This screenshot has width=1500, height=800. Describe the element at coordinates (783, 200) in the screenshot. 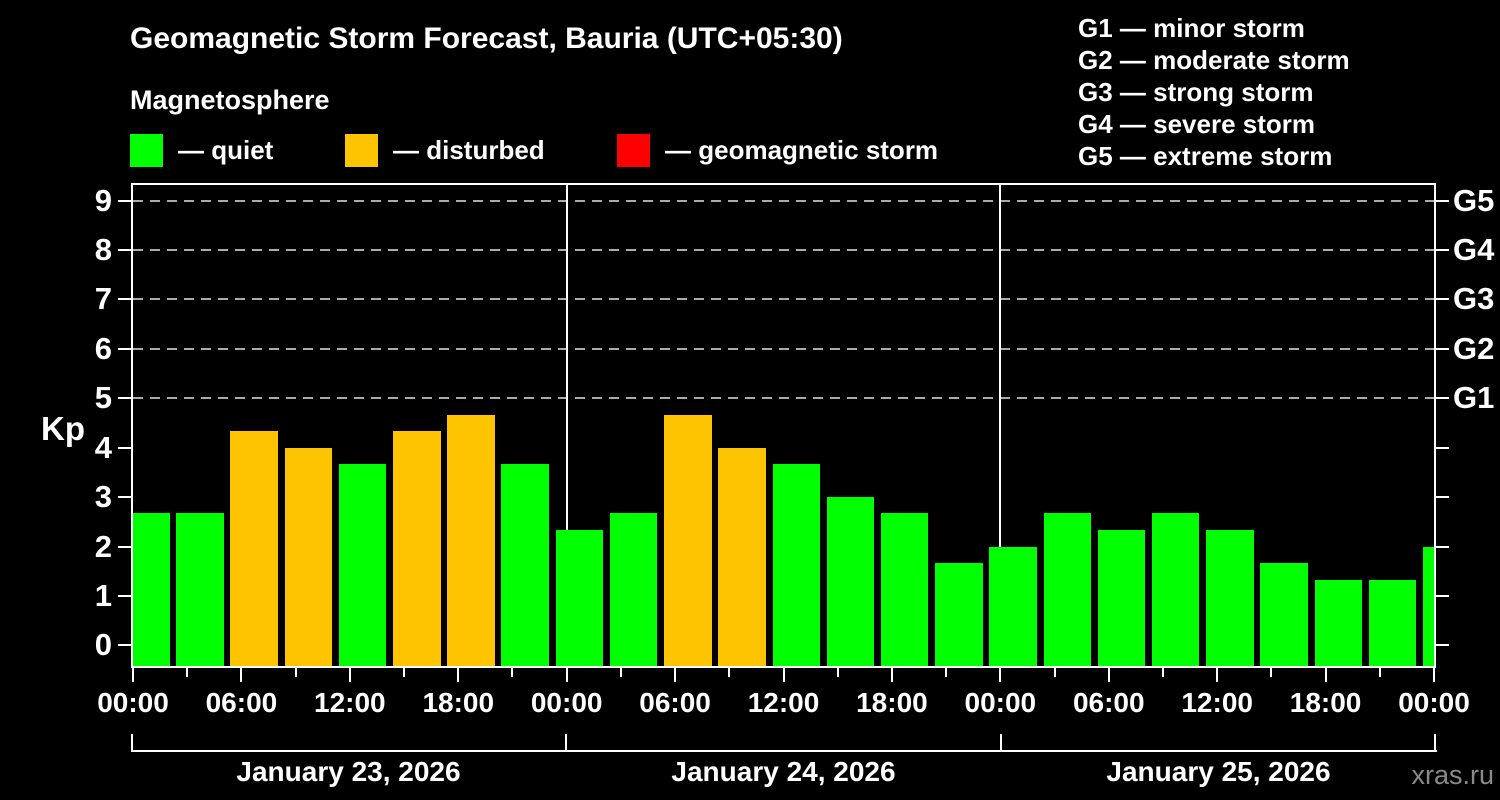

I see `gridline-kp9` at that location.